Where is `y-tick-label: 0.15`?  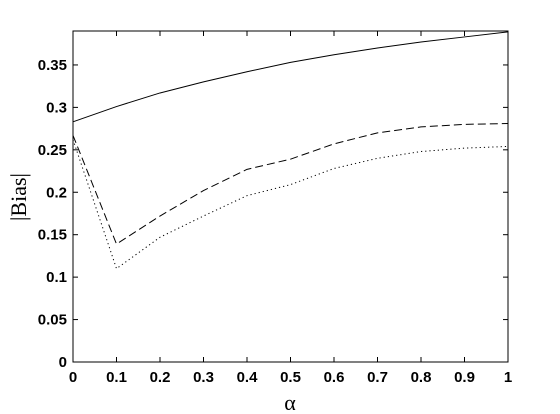
y-tick-label: 0.15 is located at coordinates (52, 235).